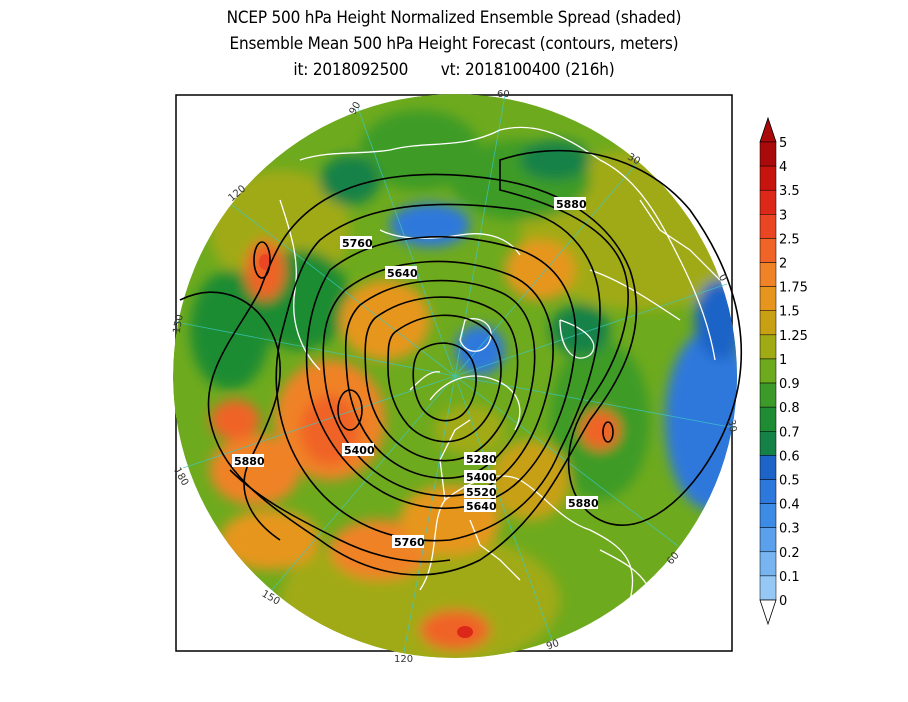 The height and width of the screenshot is (702, 908). What do you see at coordinates (481, 459) in the screenshot?
I see `contour-label: 5280` at bounding box center [481, 459].